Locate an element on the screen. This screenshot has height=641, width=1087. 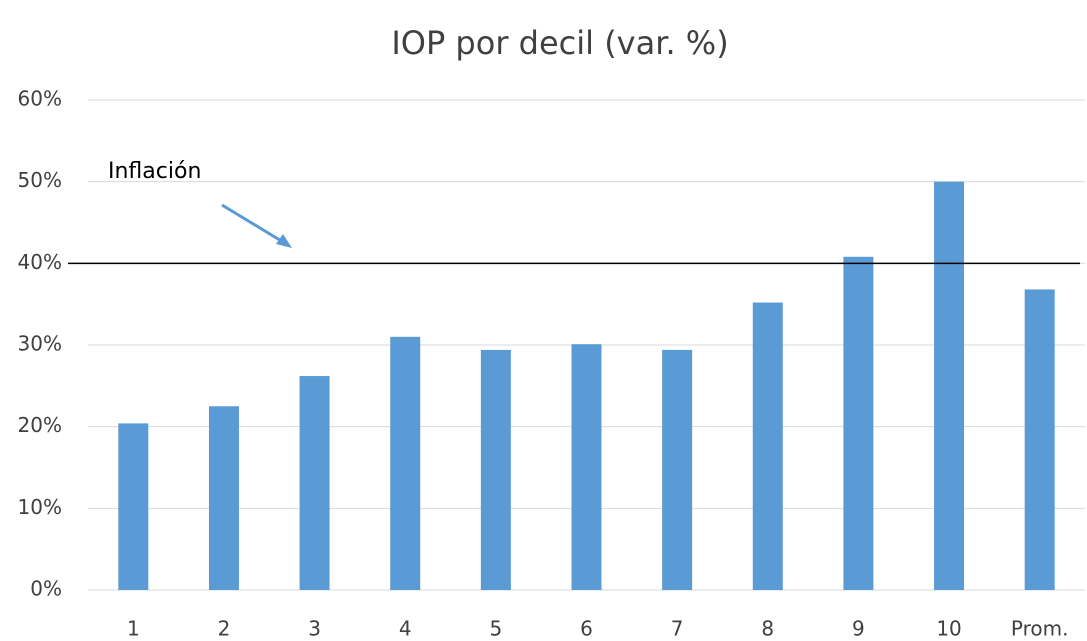
y-tick-label: 50% is located at coordinates (40, 180).